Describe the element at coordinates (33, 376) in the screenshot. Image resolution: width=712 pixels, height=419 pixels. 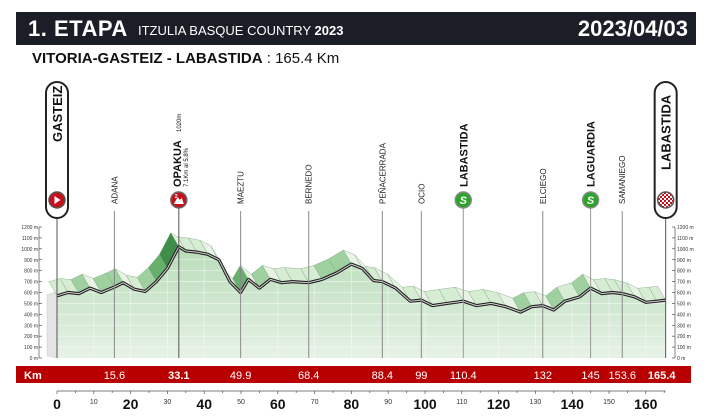
I see `km-bar-label: Km` at that location.